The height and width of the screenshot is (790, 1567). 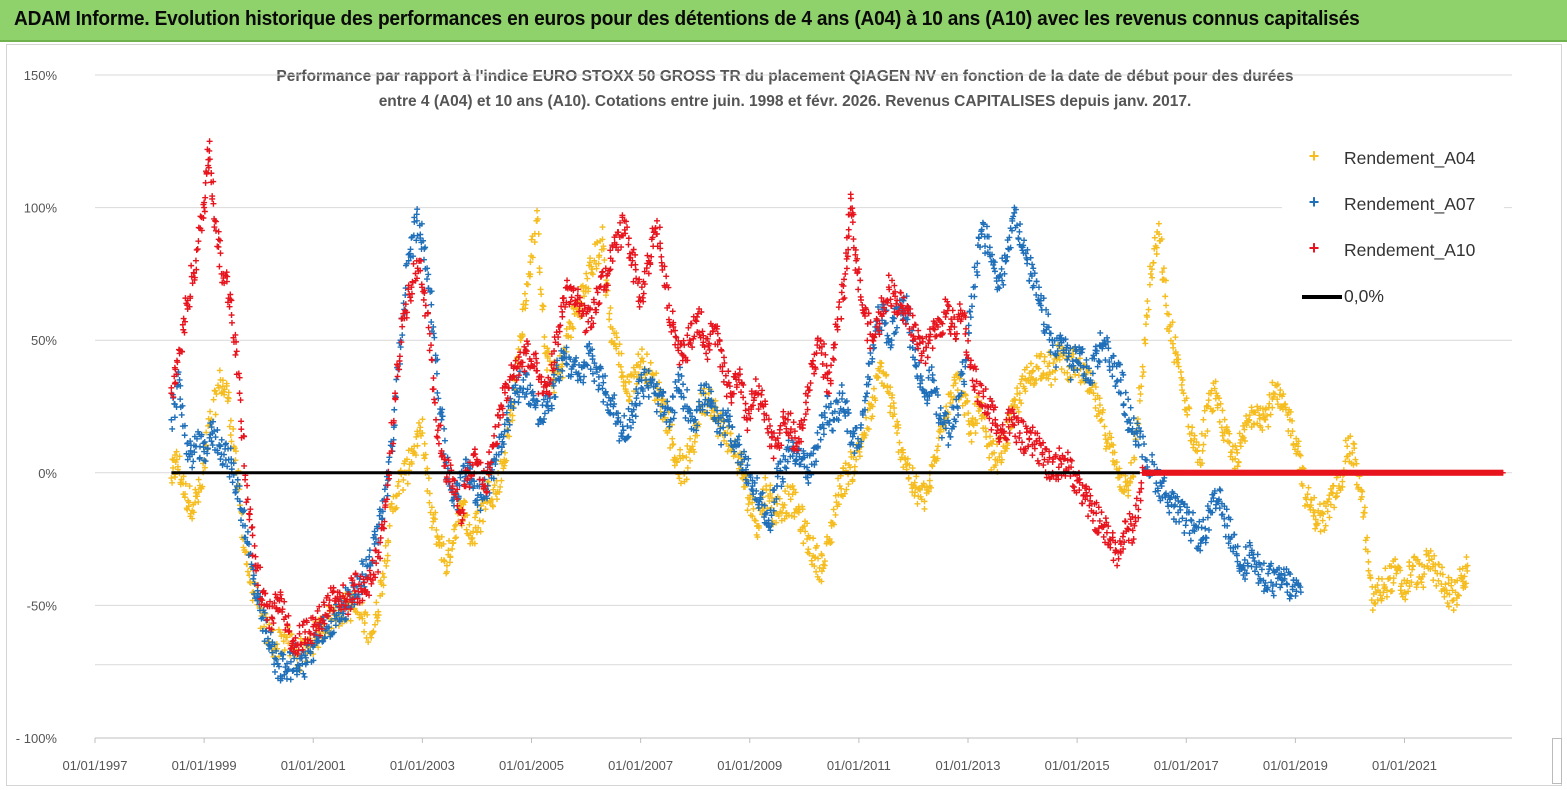 I want to click on x-tick-label: 01/01/2001, so click(x=313, y=765).